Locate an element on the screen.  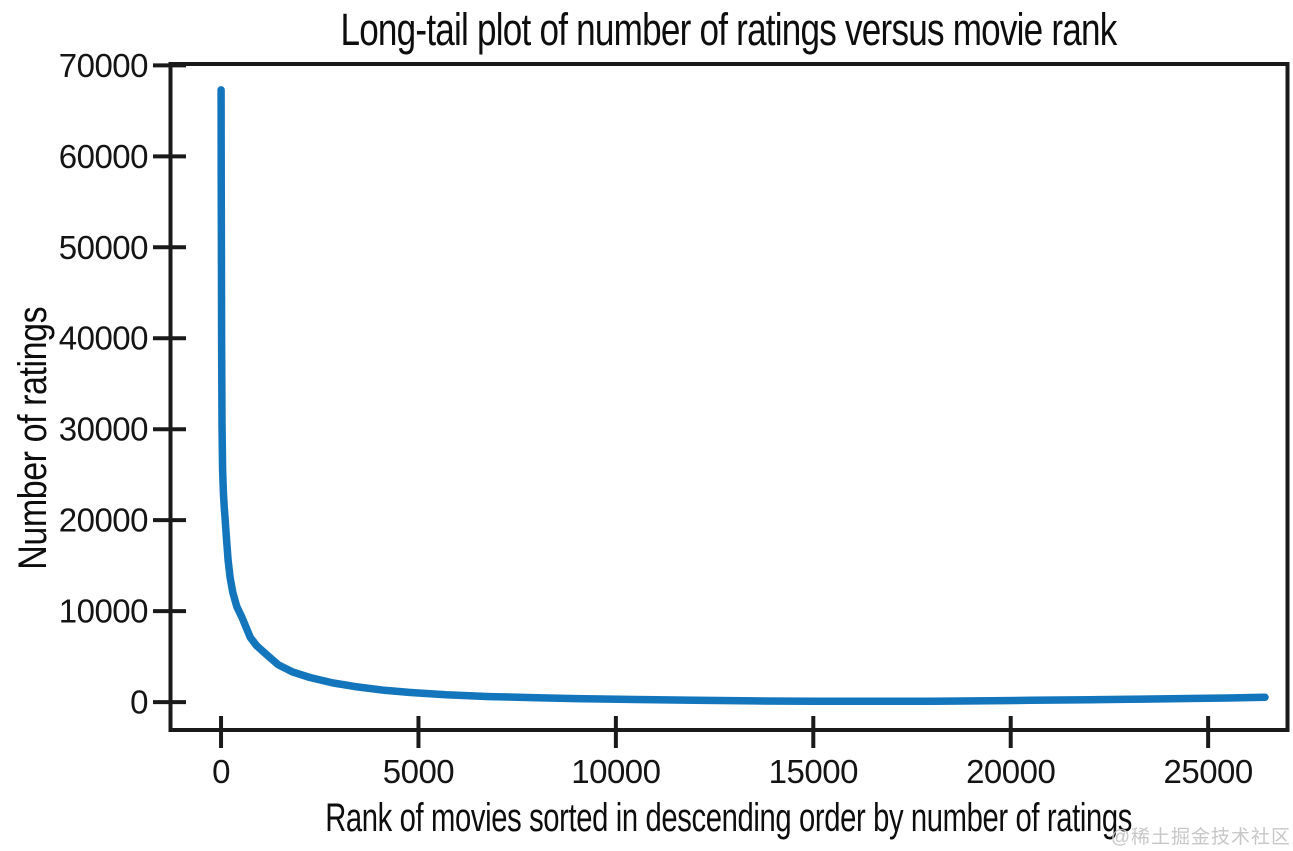
y-tick-label: 40000 is located at coordinates (103, 338).